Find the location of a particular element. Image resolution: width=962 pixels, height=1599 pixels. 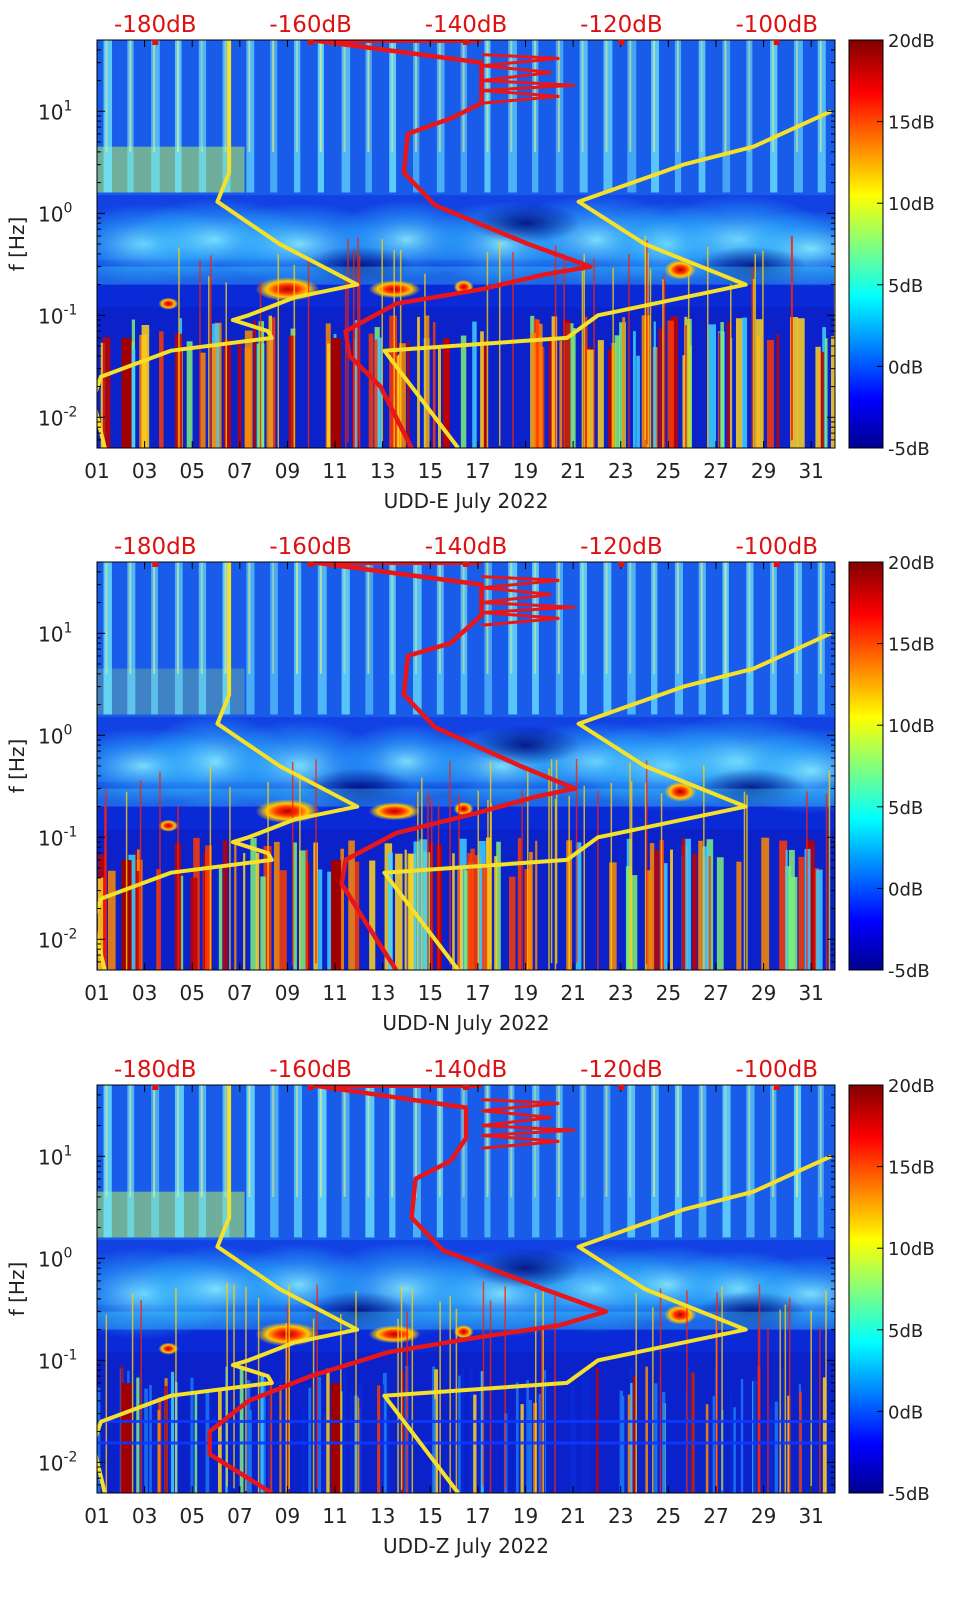

x-tick-label: 01 is located at coordinates (96, 471).